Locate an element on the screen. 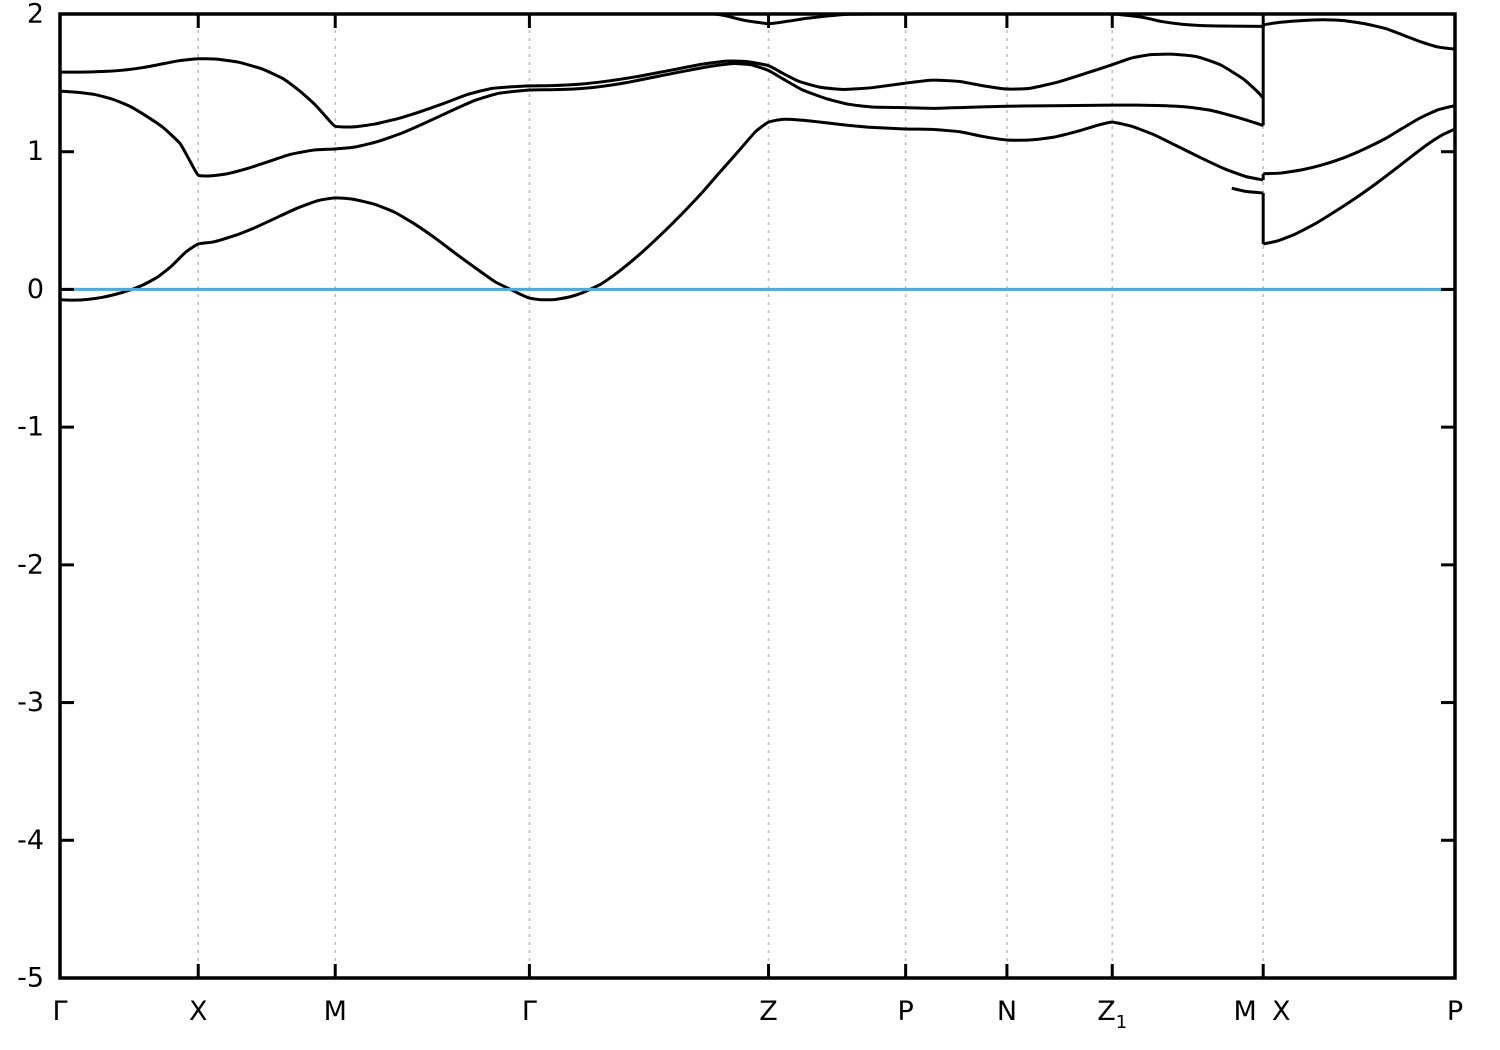 The width and height of the screenshot is (1500, 1050). y-tick-label--3: -3 is located at coordinates (30, 702).